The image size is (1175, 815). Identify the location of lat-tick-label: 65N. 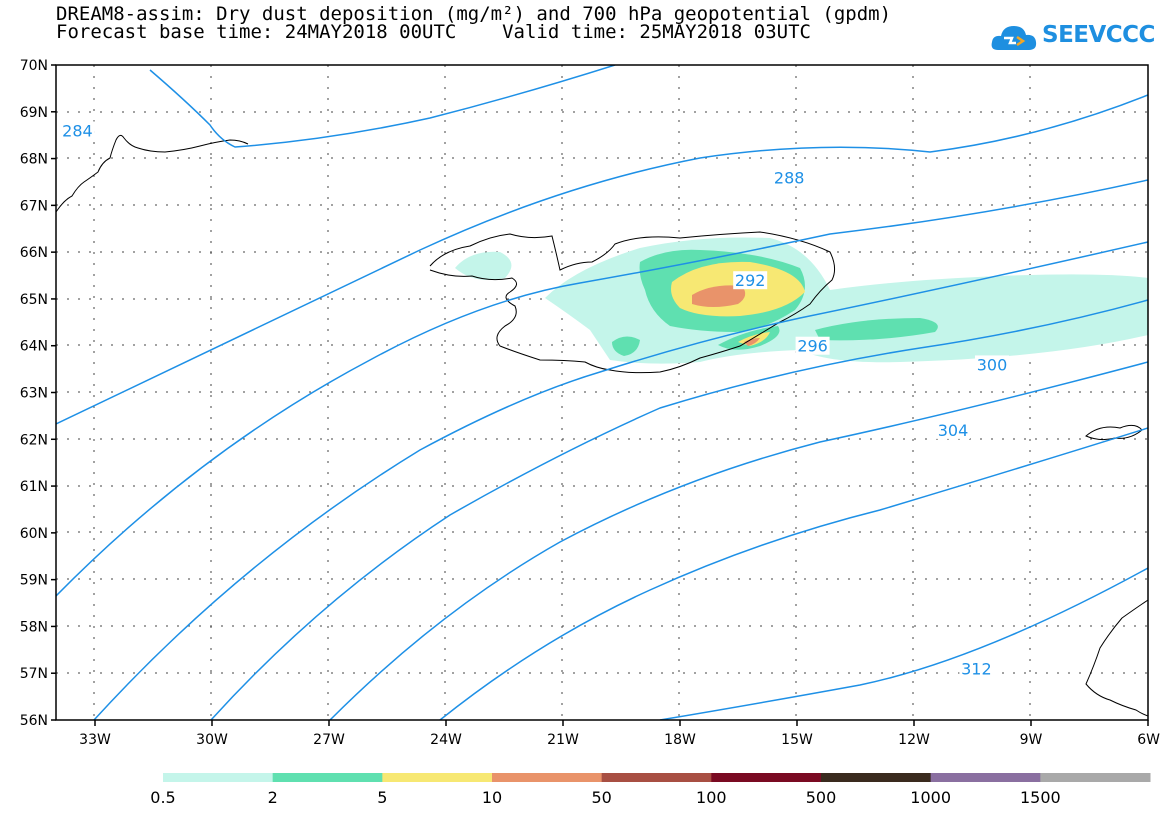
(34, 300).